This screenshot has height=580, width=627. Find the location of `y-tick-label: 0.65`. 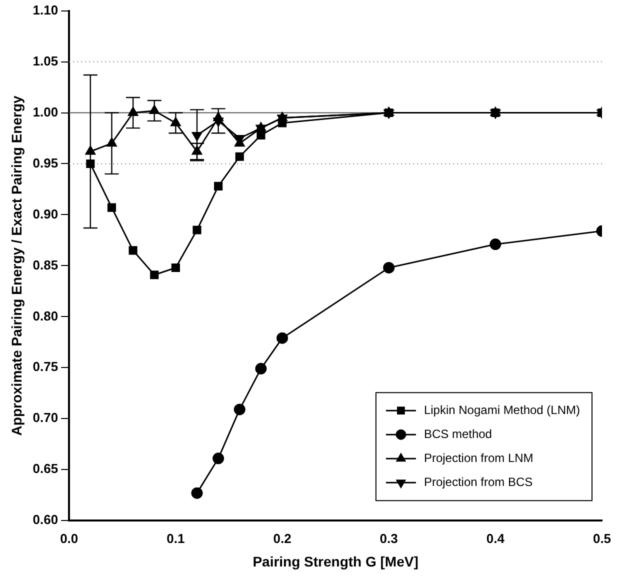

y-tick-label: 0.65 is located at coordinates (45, 468).